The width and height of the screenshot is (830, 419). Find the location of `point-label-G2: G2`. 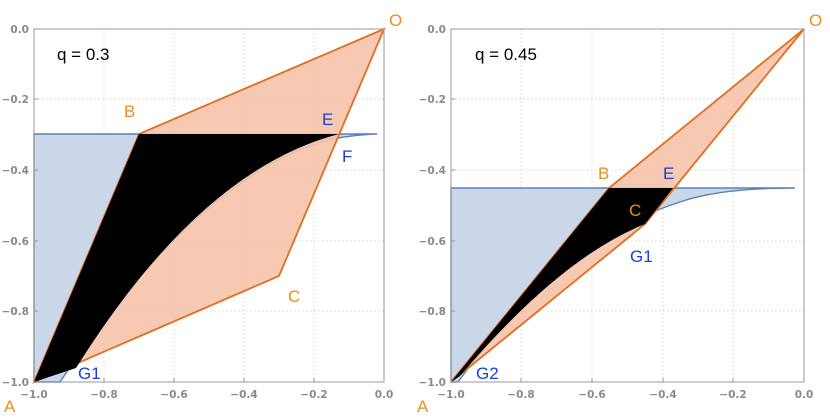

point-label-G2: G2 is located at coordinates (487, 373).